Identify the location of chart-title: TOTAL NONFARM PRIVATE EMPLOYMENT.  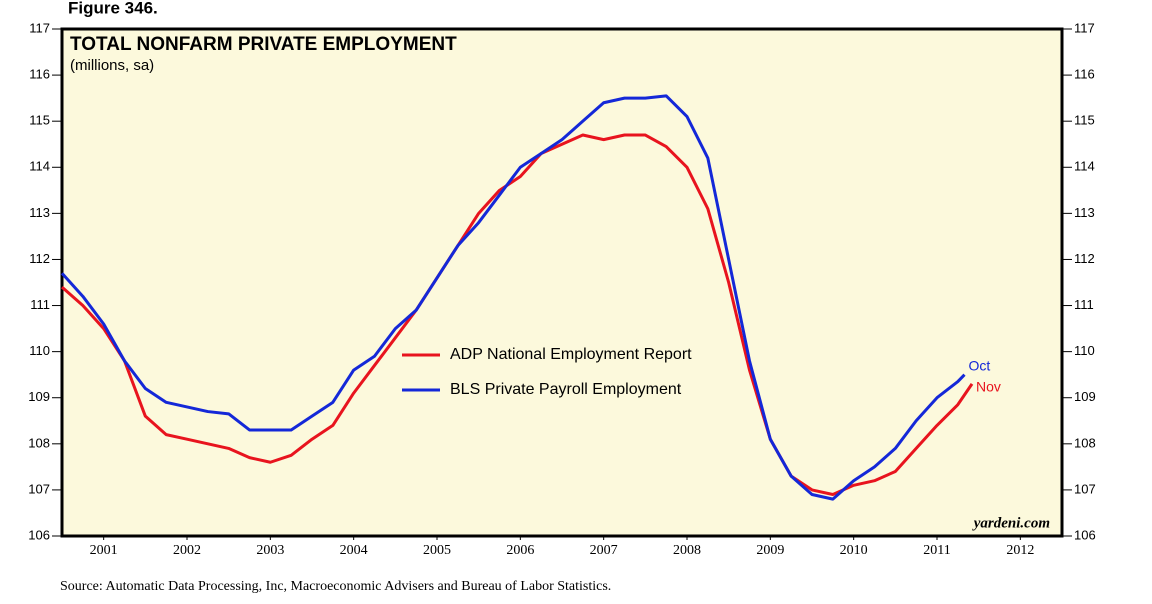
(263, 44).